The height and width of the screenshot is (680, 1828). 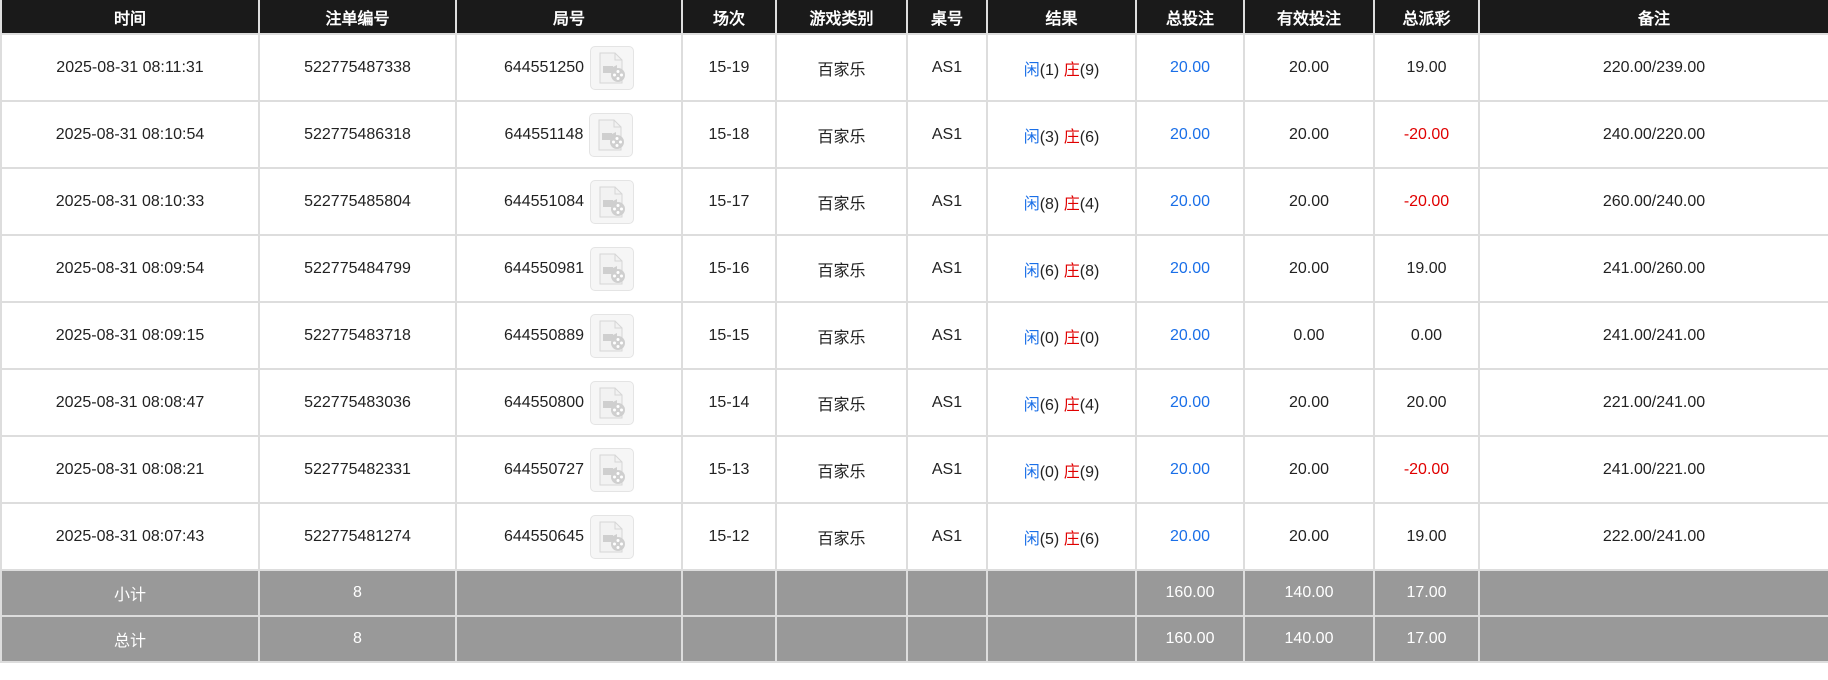 What do you see at coordinates (130, 469) in the screenshot?
I see `time-cell: 2025-08-31 08:08:21` at bounding box center [130, 469].